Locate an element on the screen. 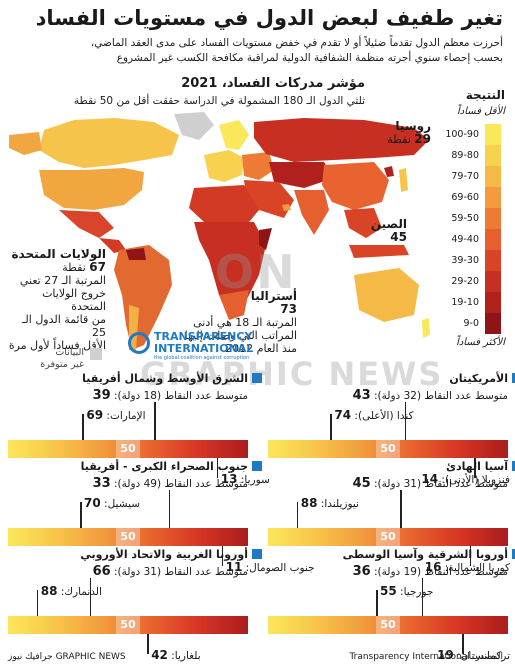  map-new-zealand is located at coordinates (426, 328).